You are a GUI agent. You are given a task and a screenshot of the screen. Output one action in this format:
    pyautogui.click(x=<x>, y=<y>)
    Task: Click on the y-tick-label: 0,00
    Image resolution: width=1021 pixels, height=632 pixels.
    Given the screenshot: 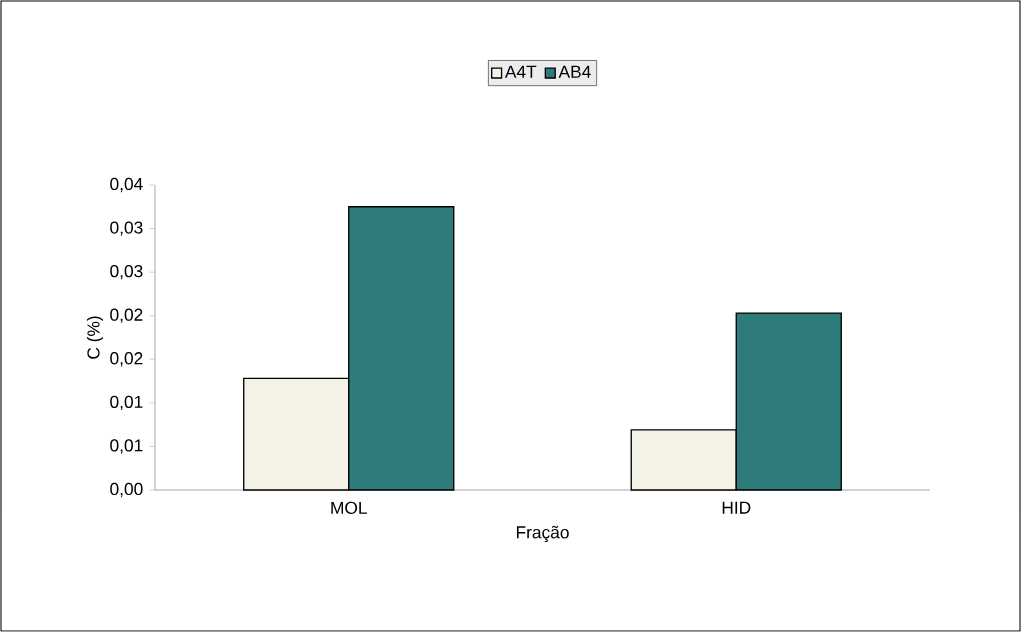 What is the action you would take?
    pyautogui.click(x=126, y=490)
    